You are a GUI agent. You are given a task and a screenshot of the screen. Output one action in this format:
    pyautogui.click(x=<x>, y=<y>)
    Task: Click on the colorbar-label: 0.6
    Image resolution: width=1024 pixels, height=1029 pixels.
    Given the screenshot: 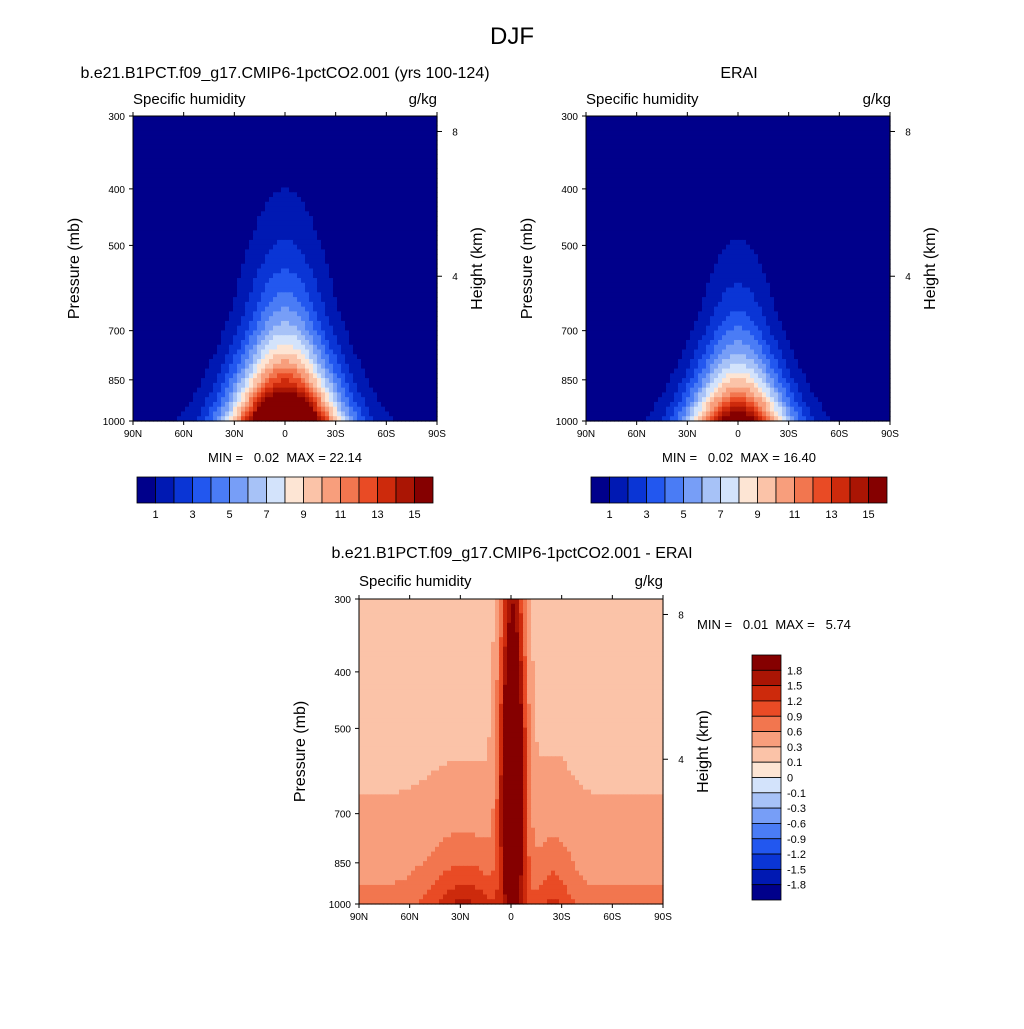 What is the action you would take?
    pyautogui.click(x=794, y=733)
    